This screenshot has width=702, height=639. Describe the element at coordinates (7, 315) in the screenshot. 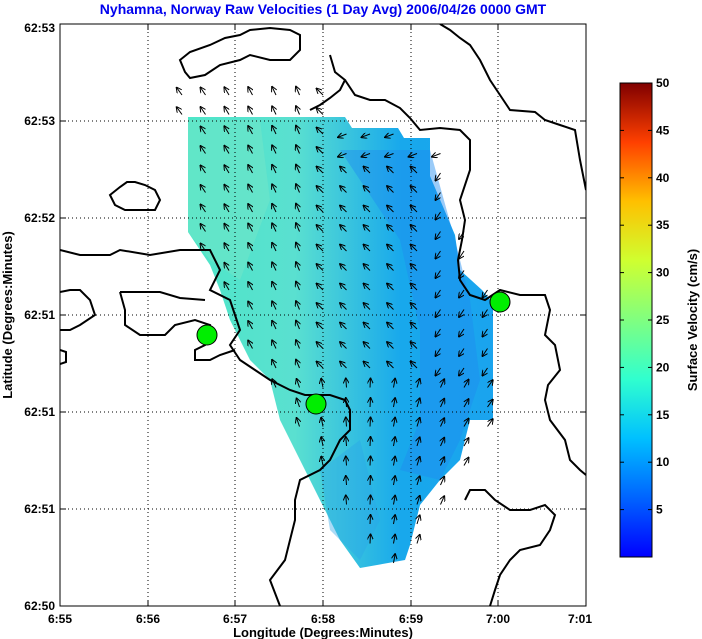

I see `y-axis-label: Latitude (Degrees:Minutes)` at that location.